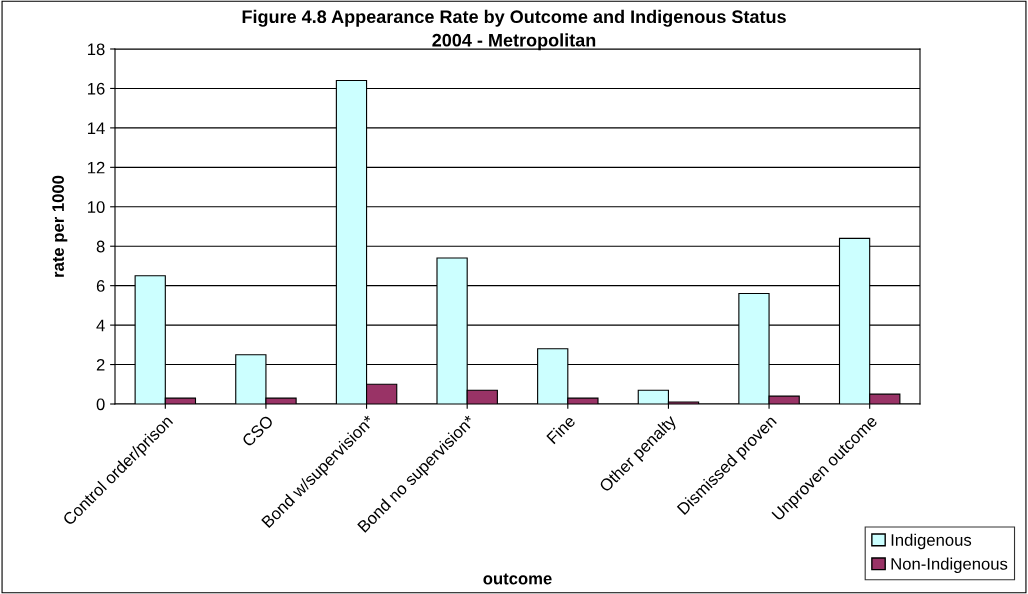 The image size is (1028, 594). What do you see at coordinates (931, 541) in the screenshot?
I see `legend-label: Indigenous` at bounding box center [931, 541].